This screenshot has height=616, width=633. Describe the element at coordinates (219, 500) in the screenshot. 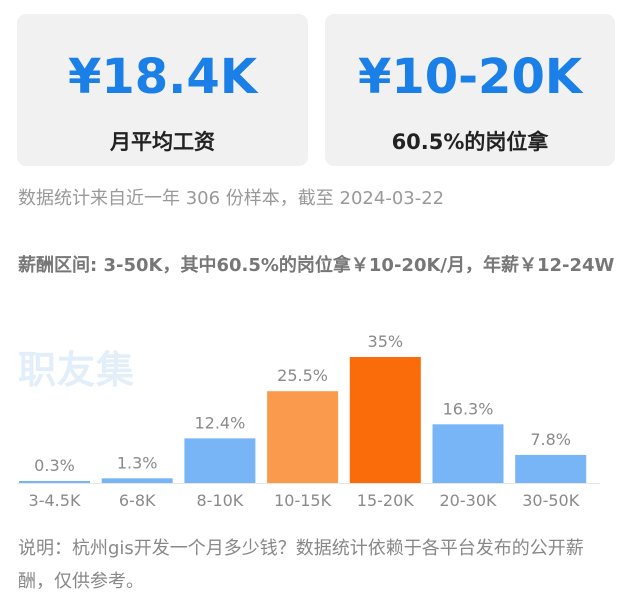

I see `x-tick-label: 8-10K` at that location.